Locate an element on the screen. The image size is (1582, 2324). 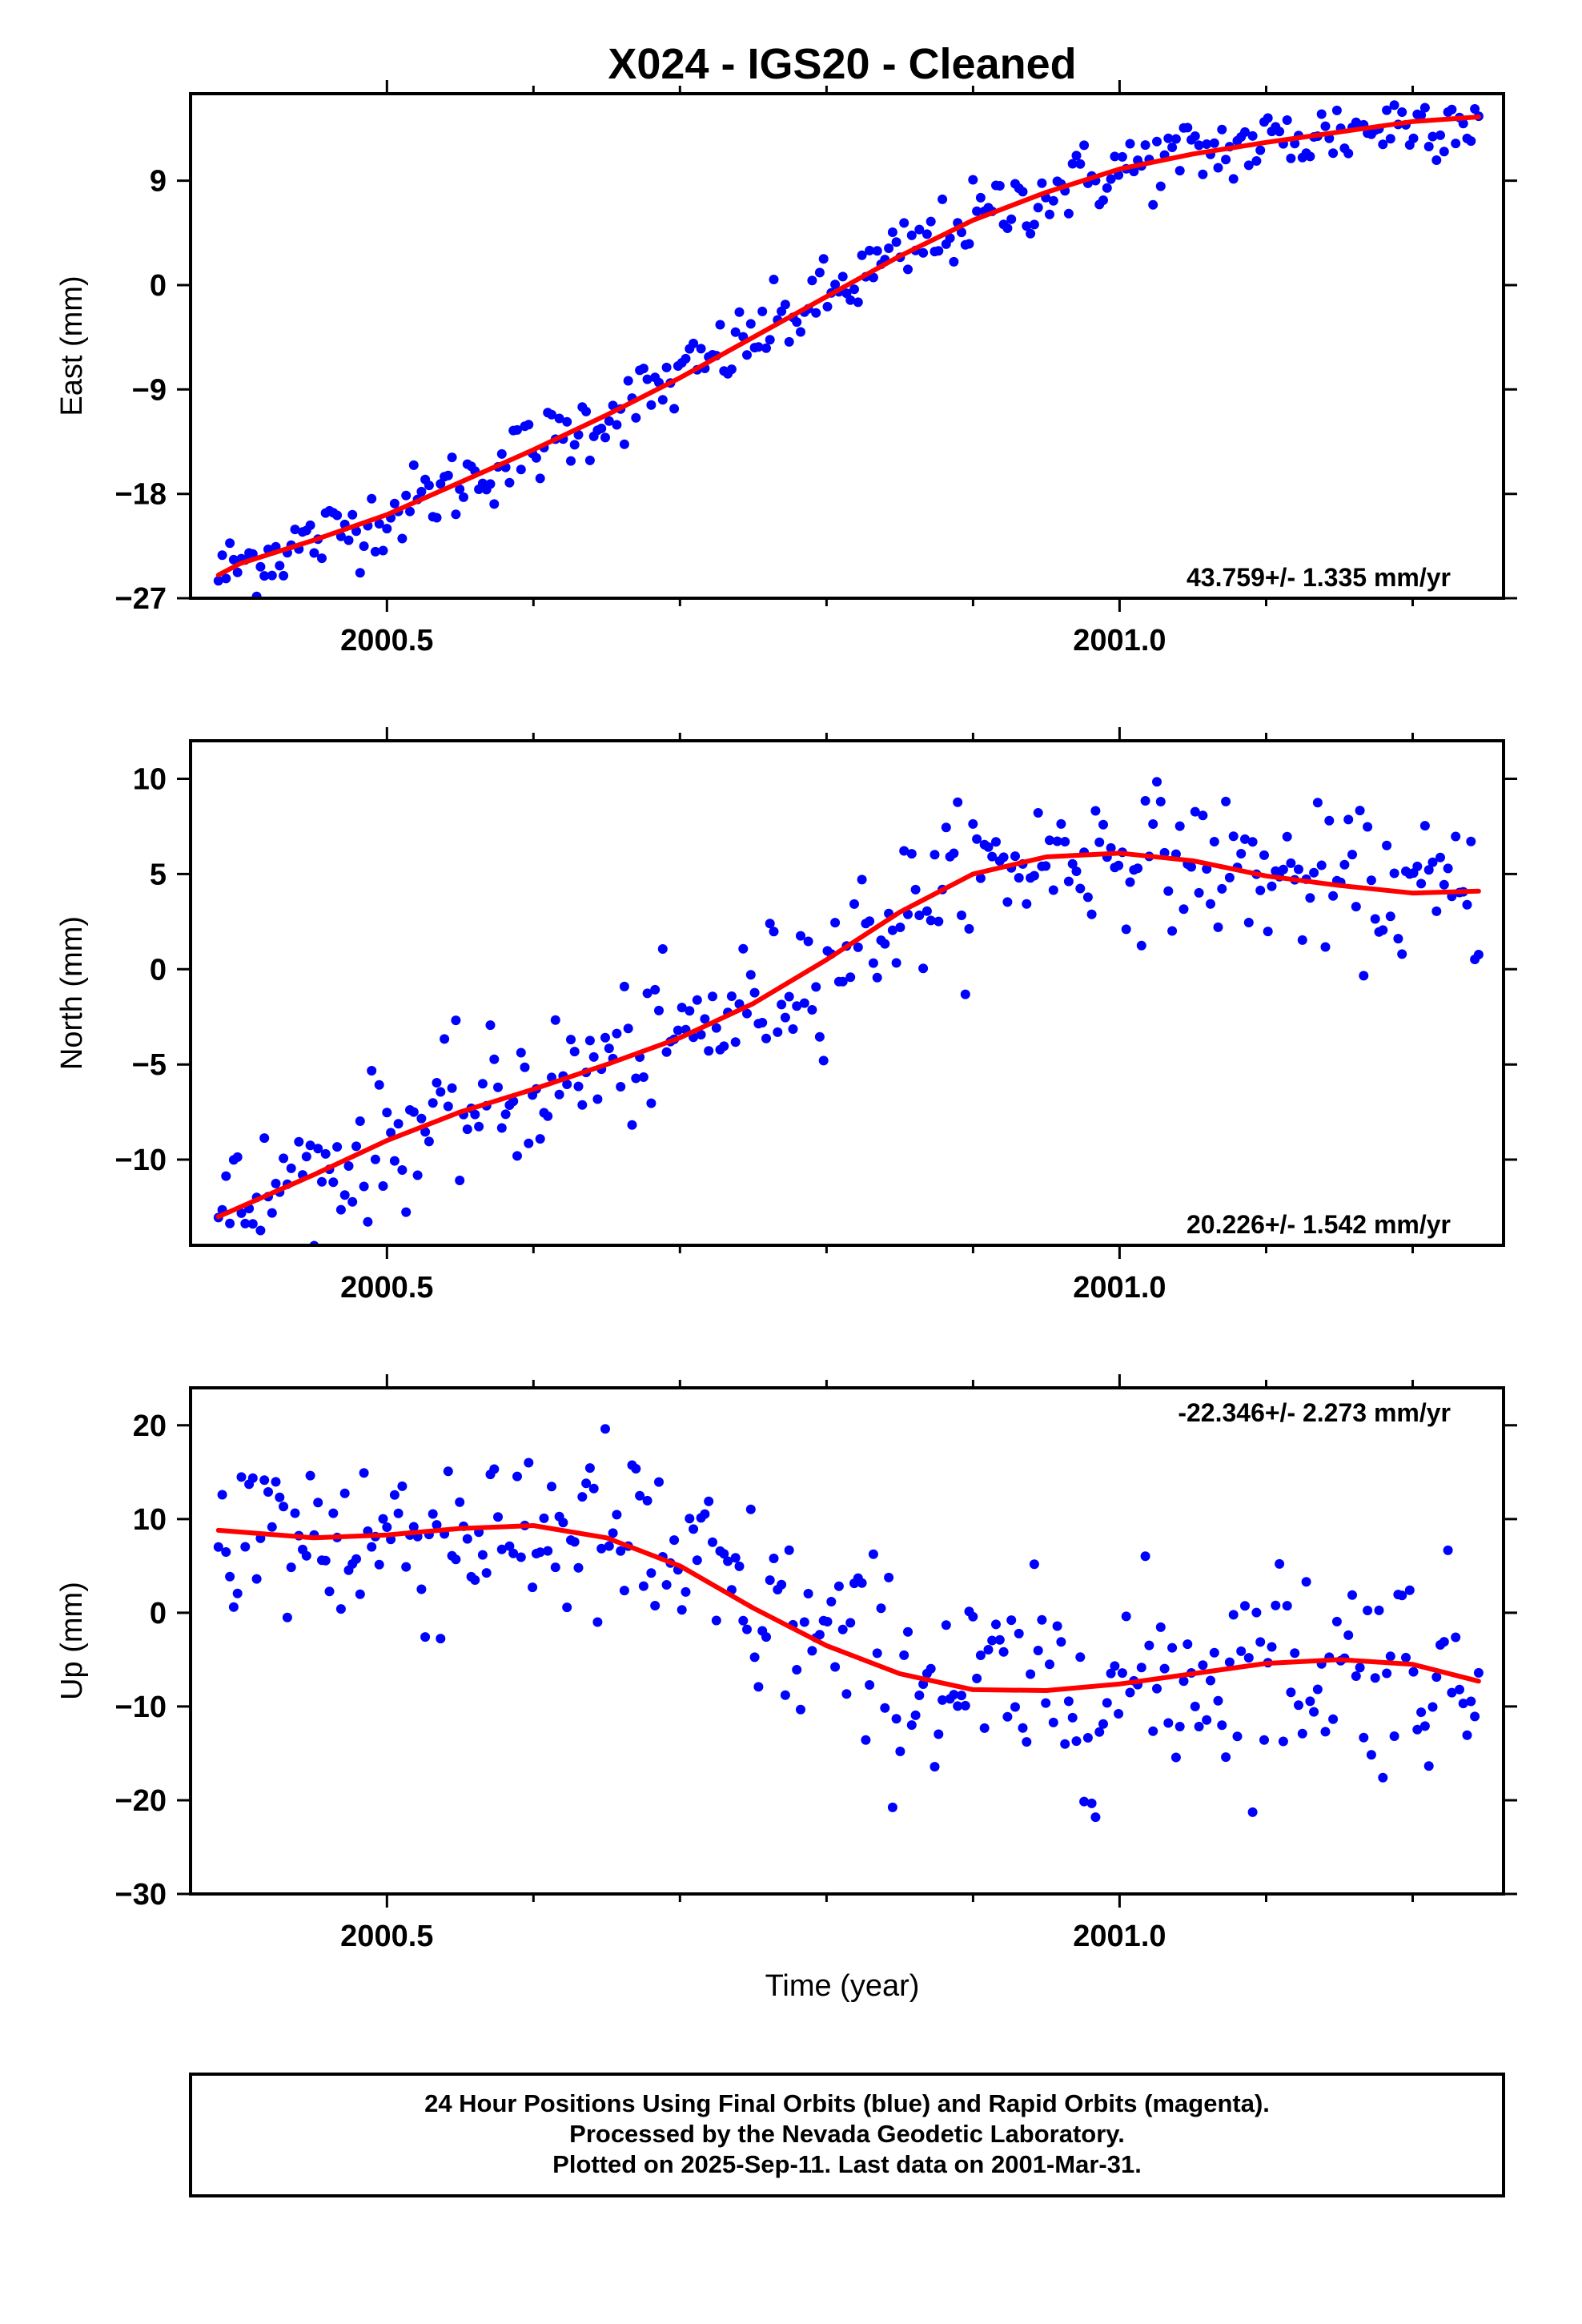
north-y-tick-label: −10 is located at coordinates (141, 1160).